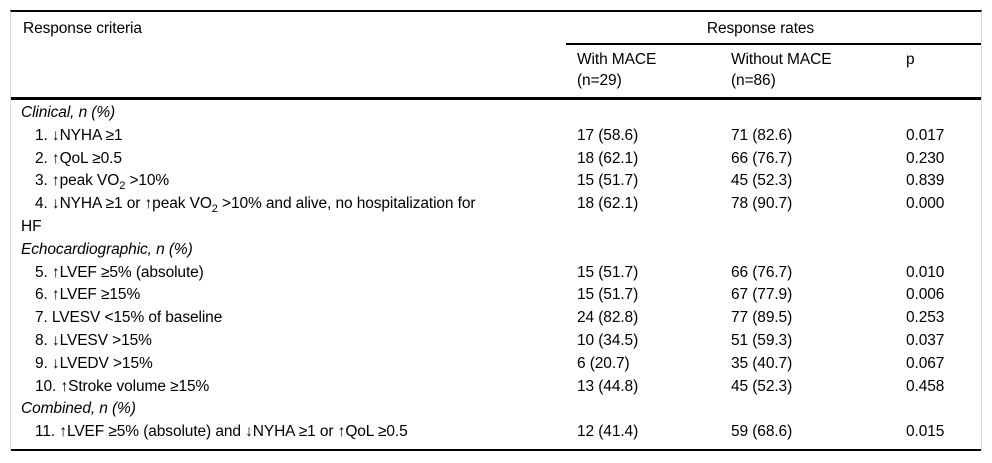 This screenshot has width=992, height=463. What do you see at coordinates (762, 204) in the screenshot?
I see `without-mace-value: 78 (90.7)` at bounding box center [762, 204].